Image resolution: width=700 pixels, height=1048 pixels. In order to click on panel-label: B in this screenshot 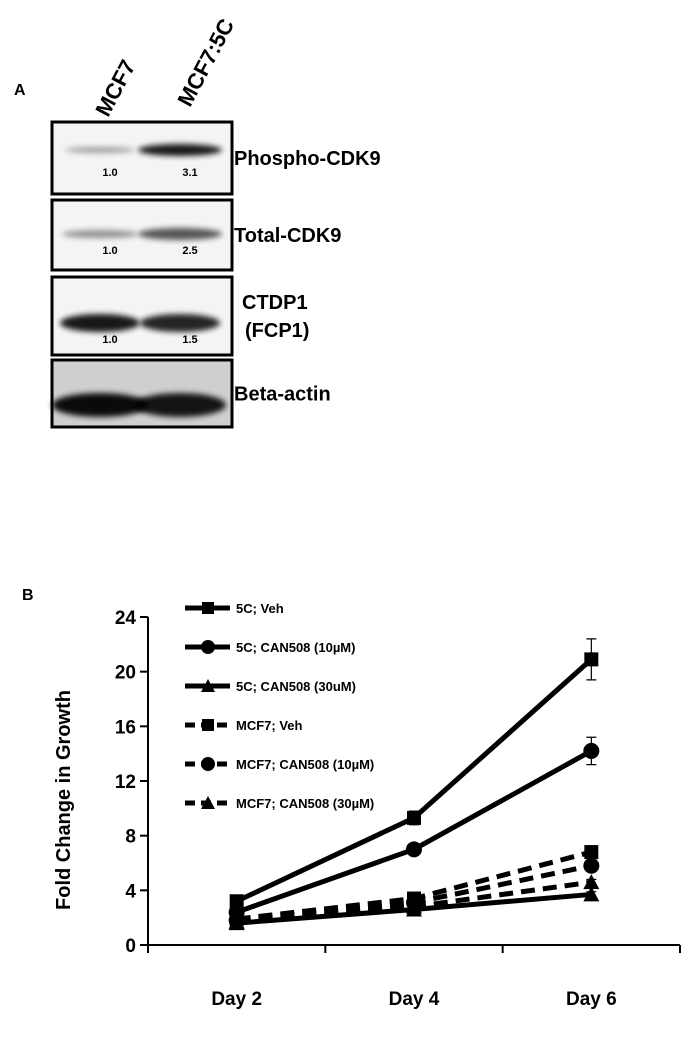, I will do `click(28, 595)`.